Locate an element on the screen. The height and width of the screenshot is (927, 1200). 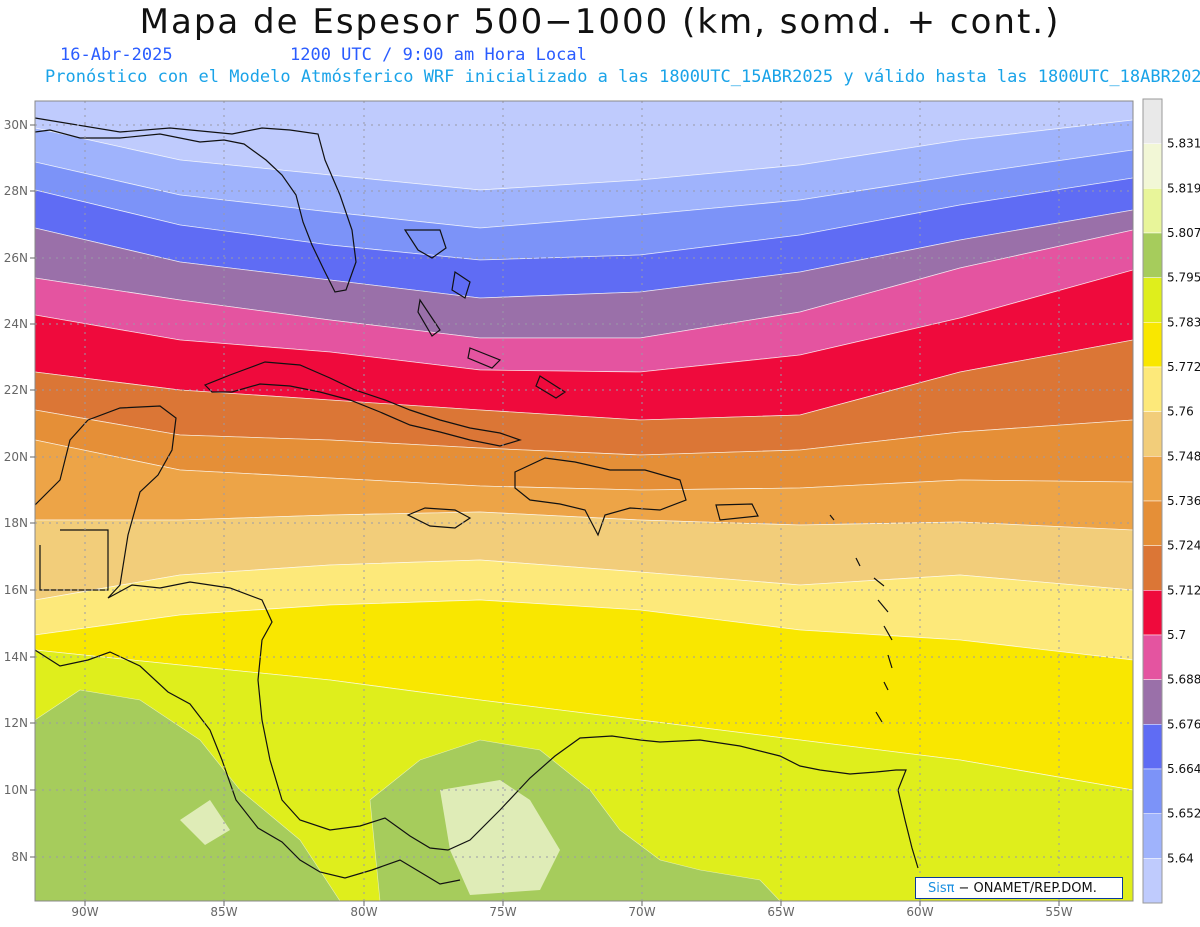
lon-tick-label: 75W is located at coordinates (502, 912).